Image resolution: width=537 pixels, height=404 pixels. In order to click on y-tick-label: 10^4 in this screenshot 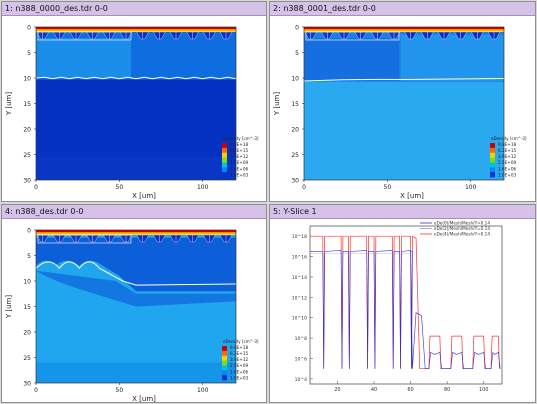, I will do `click(301, 380)`.